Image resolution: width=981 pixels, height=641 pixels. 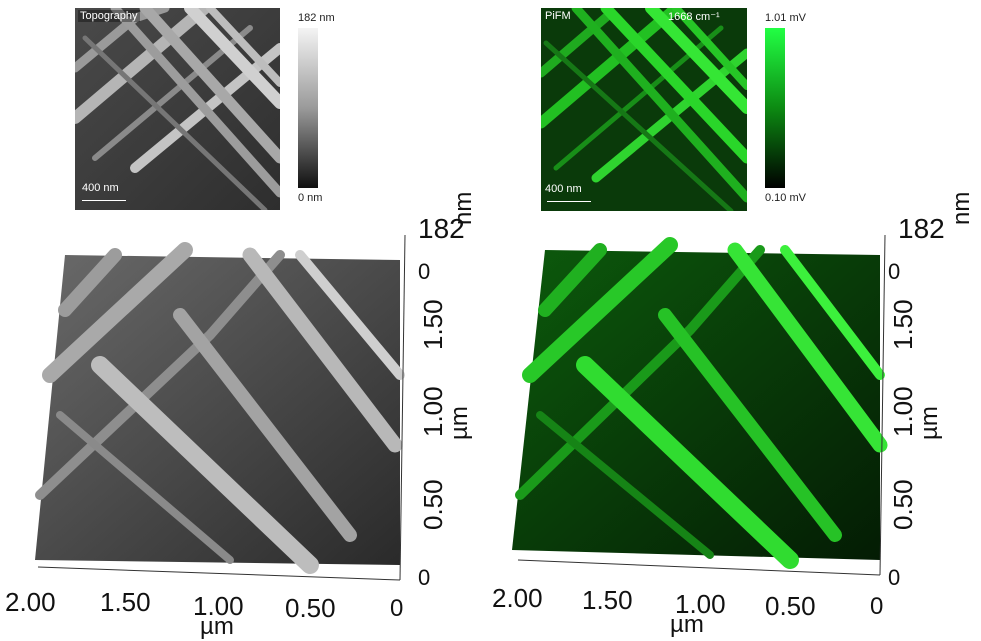 I want to click on topo-3d-x-unit: µm, so click(x=217, y=626).